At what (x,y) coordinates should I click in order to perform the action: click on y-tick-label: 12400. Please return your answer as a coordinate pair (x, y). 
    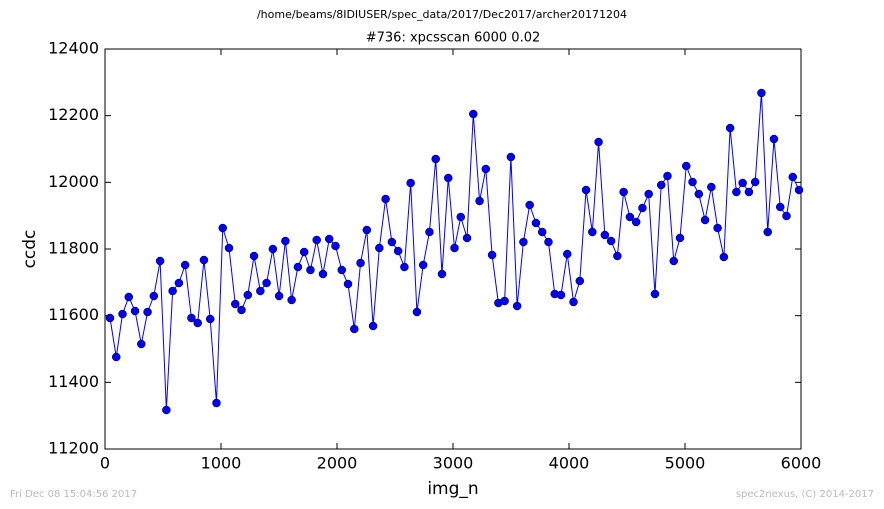
    Looking at the image, I should click on (73, 48).